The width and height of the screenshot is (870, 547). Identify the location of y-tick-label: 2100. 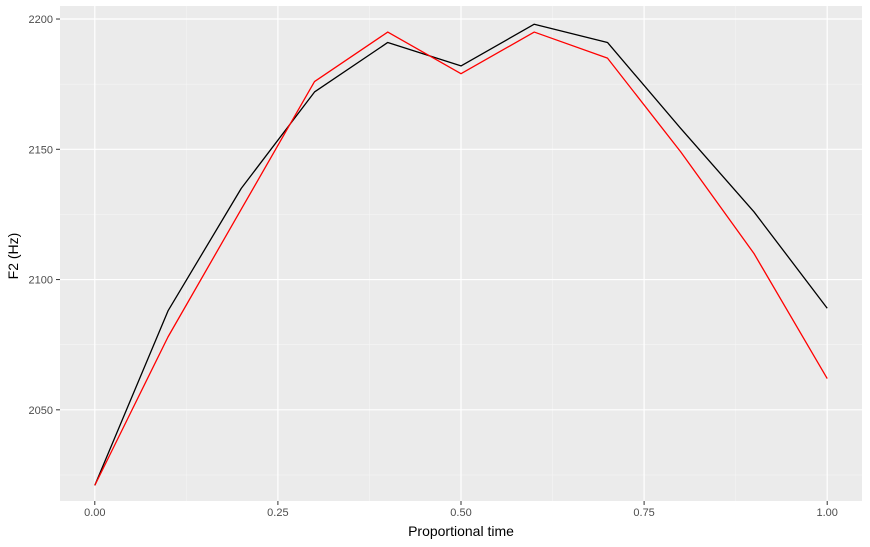
(41, 281).